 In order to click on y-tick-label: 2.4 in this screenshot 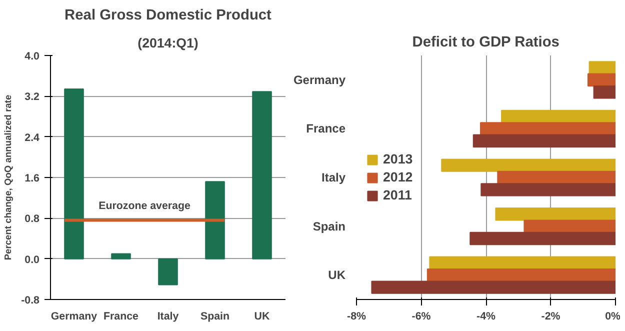, I will do `click(32, 138)`.